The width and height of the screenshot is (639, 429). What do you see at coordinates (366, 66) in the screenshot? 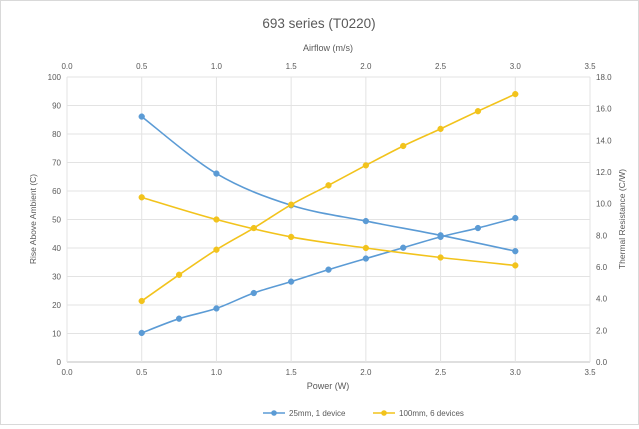
I see `top-tick-label: 2.0` at bounding box center [366, 66].